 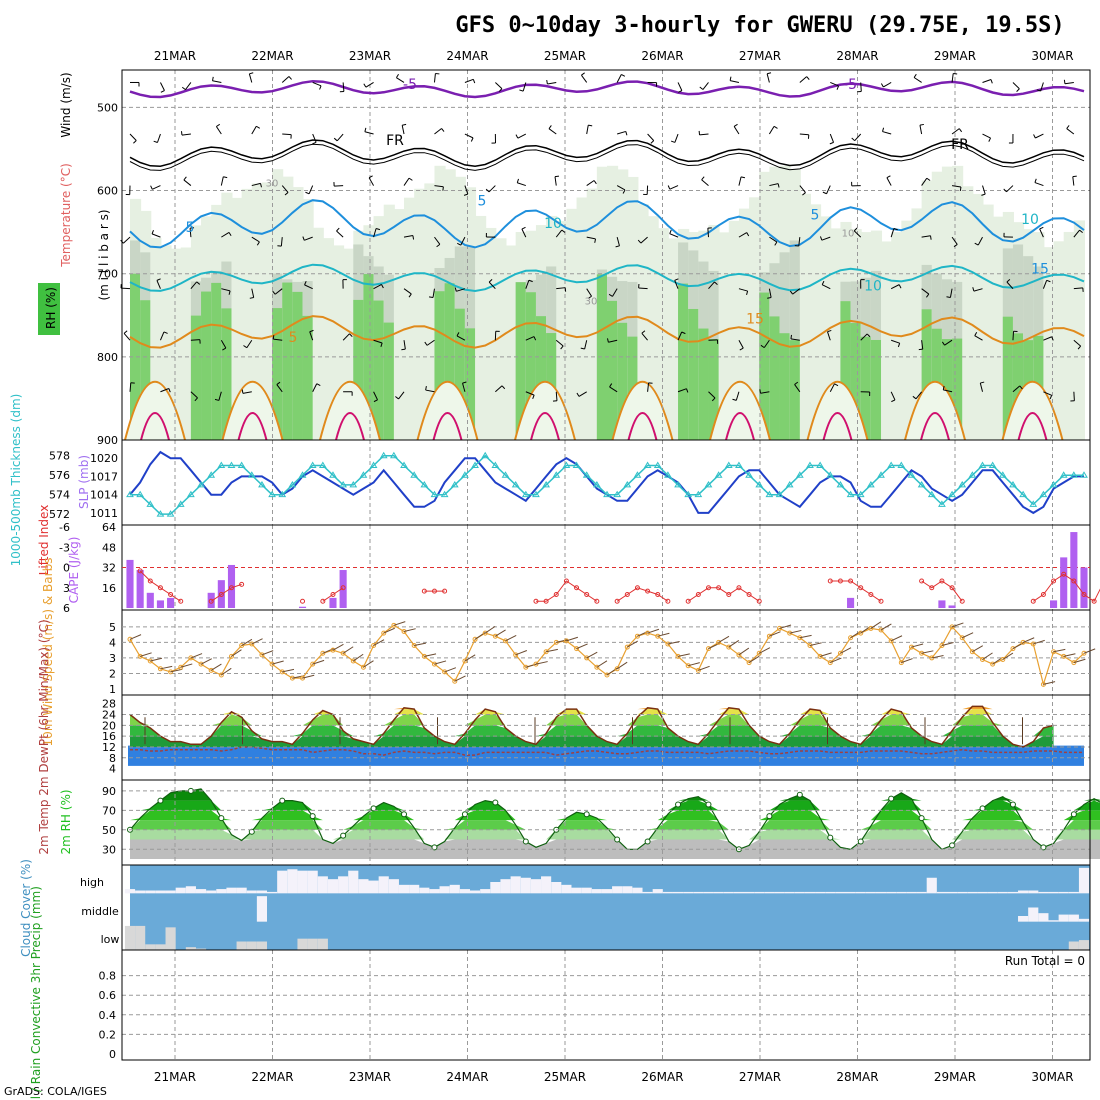 What do you see at coordinates (109, 527) in the screenshot?
I see `cape-tick: 64` at bounding box center [109, 527].